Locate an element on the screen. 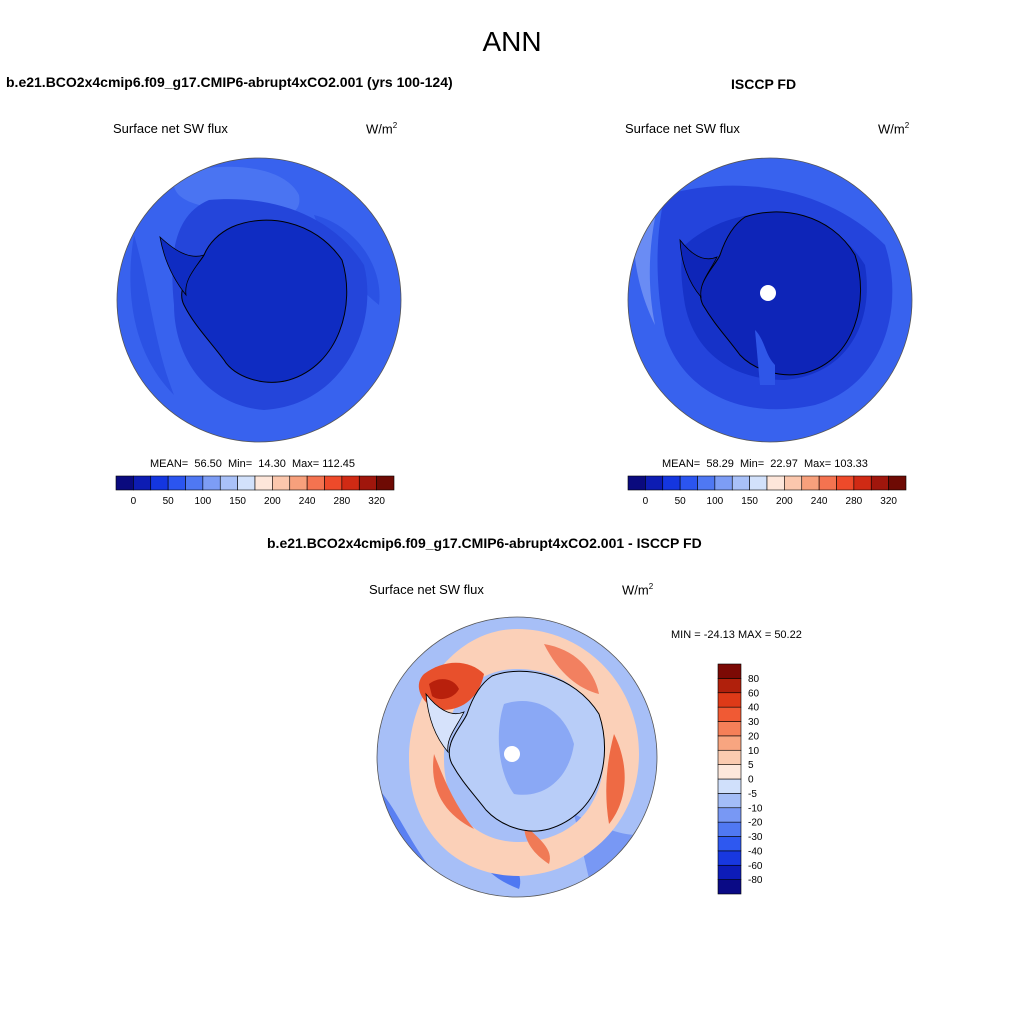 Image resolution: width=1024 pixels, height=1024 pixels. colorbar-tick-label: 30 is located at coordinates (754, 722).